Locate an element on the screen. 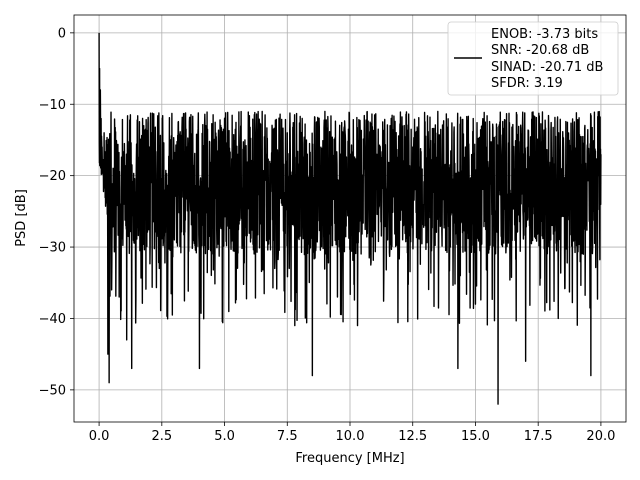  y-tick-label: −40 is located at coordinates (52, 319).